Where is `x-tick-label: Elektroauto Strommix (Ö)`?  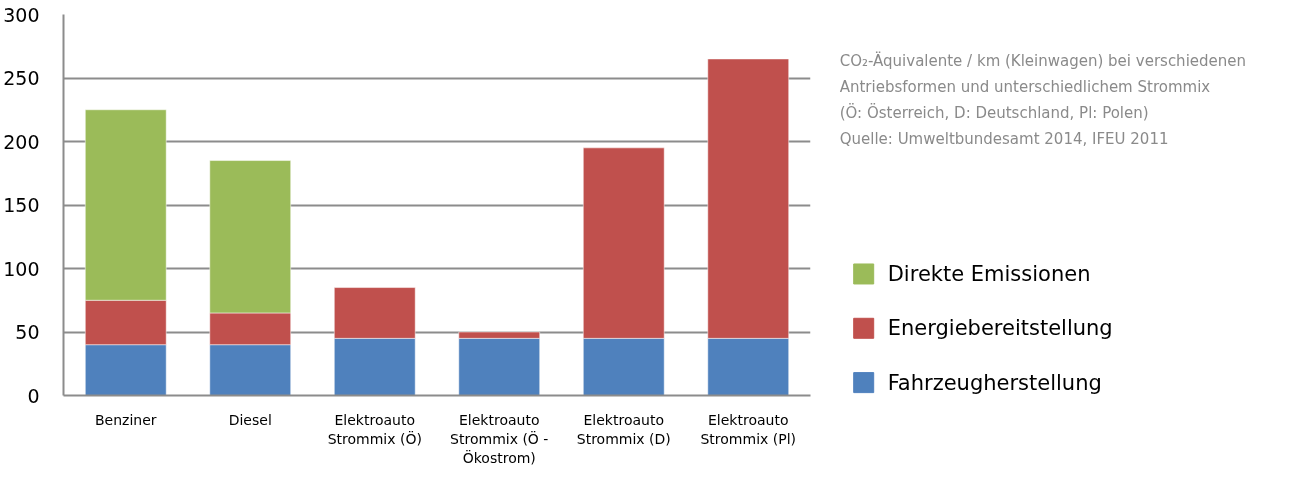 x-tick-label: Elektroauto Strommix (Ö) is located at coordinates (374, 429).